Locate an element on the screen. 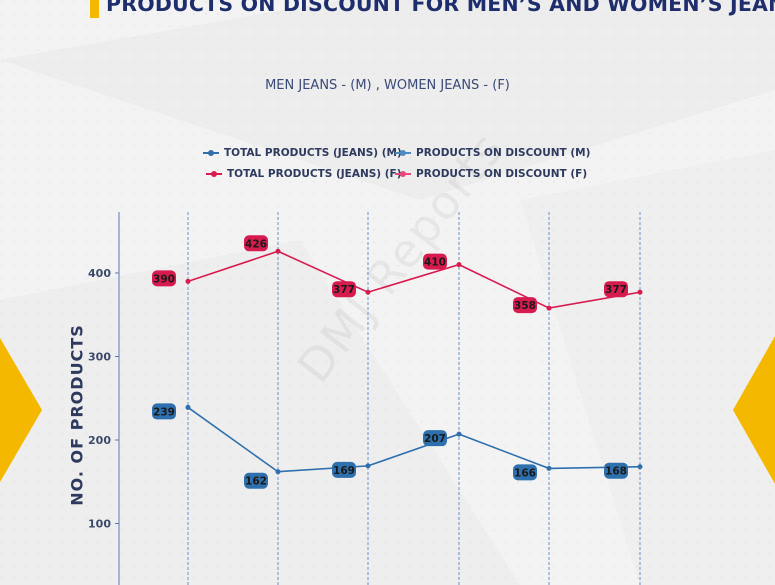 This screenshot has height=585, width=775. data-label: 358 is located at coordinates (525, 306).